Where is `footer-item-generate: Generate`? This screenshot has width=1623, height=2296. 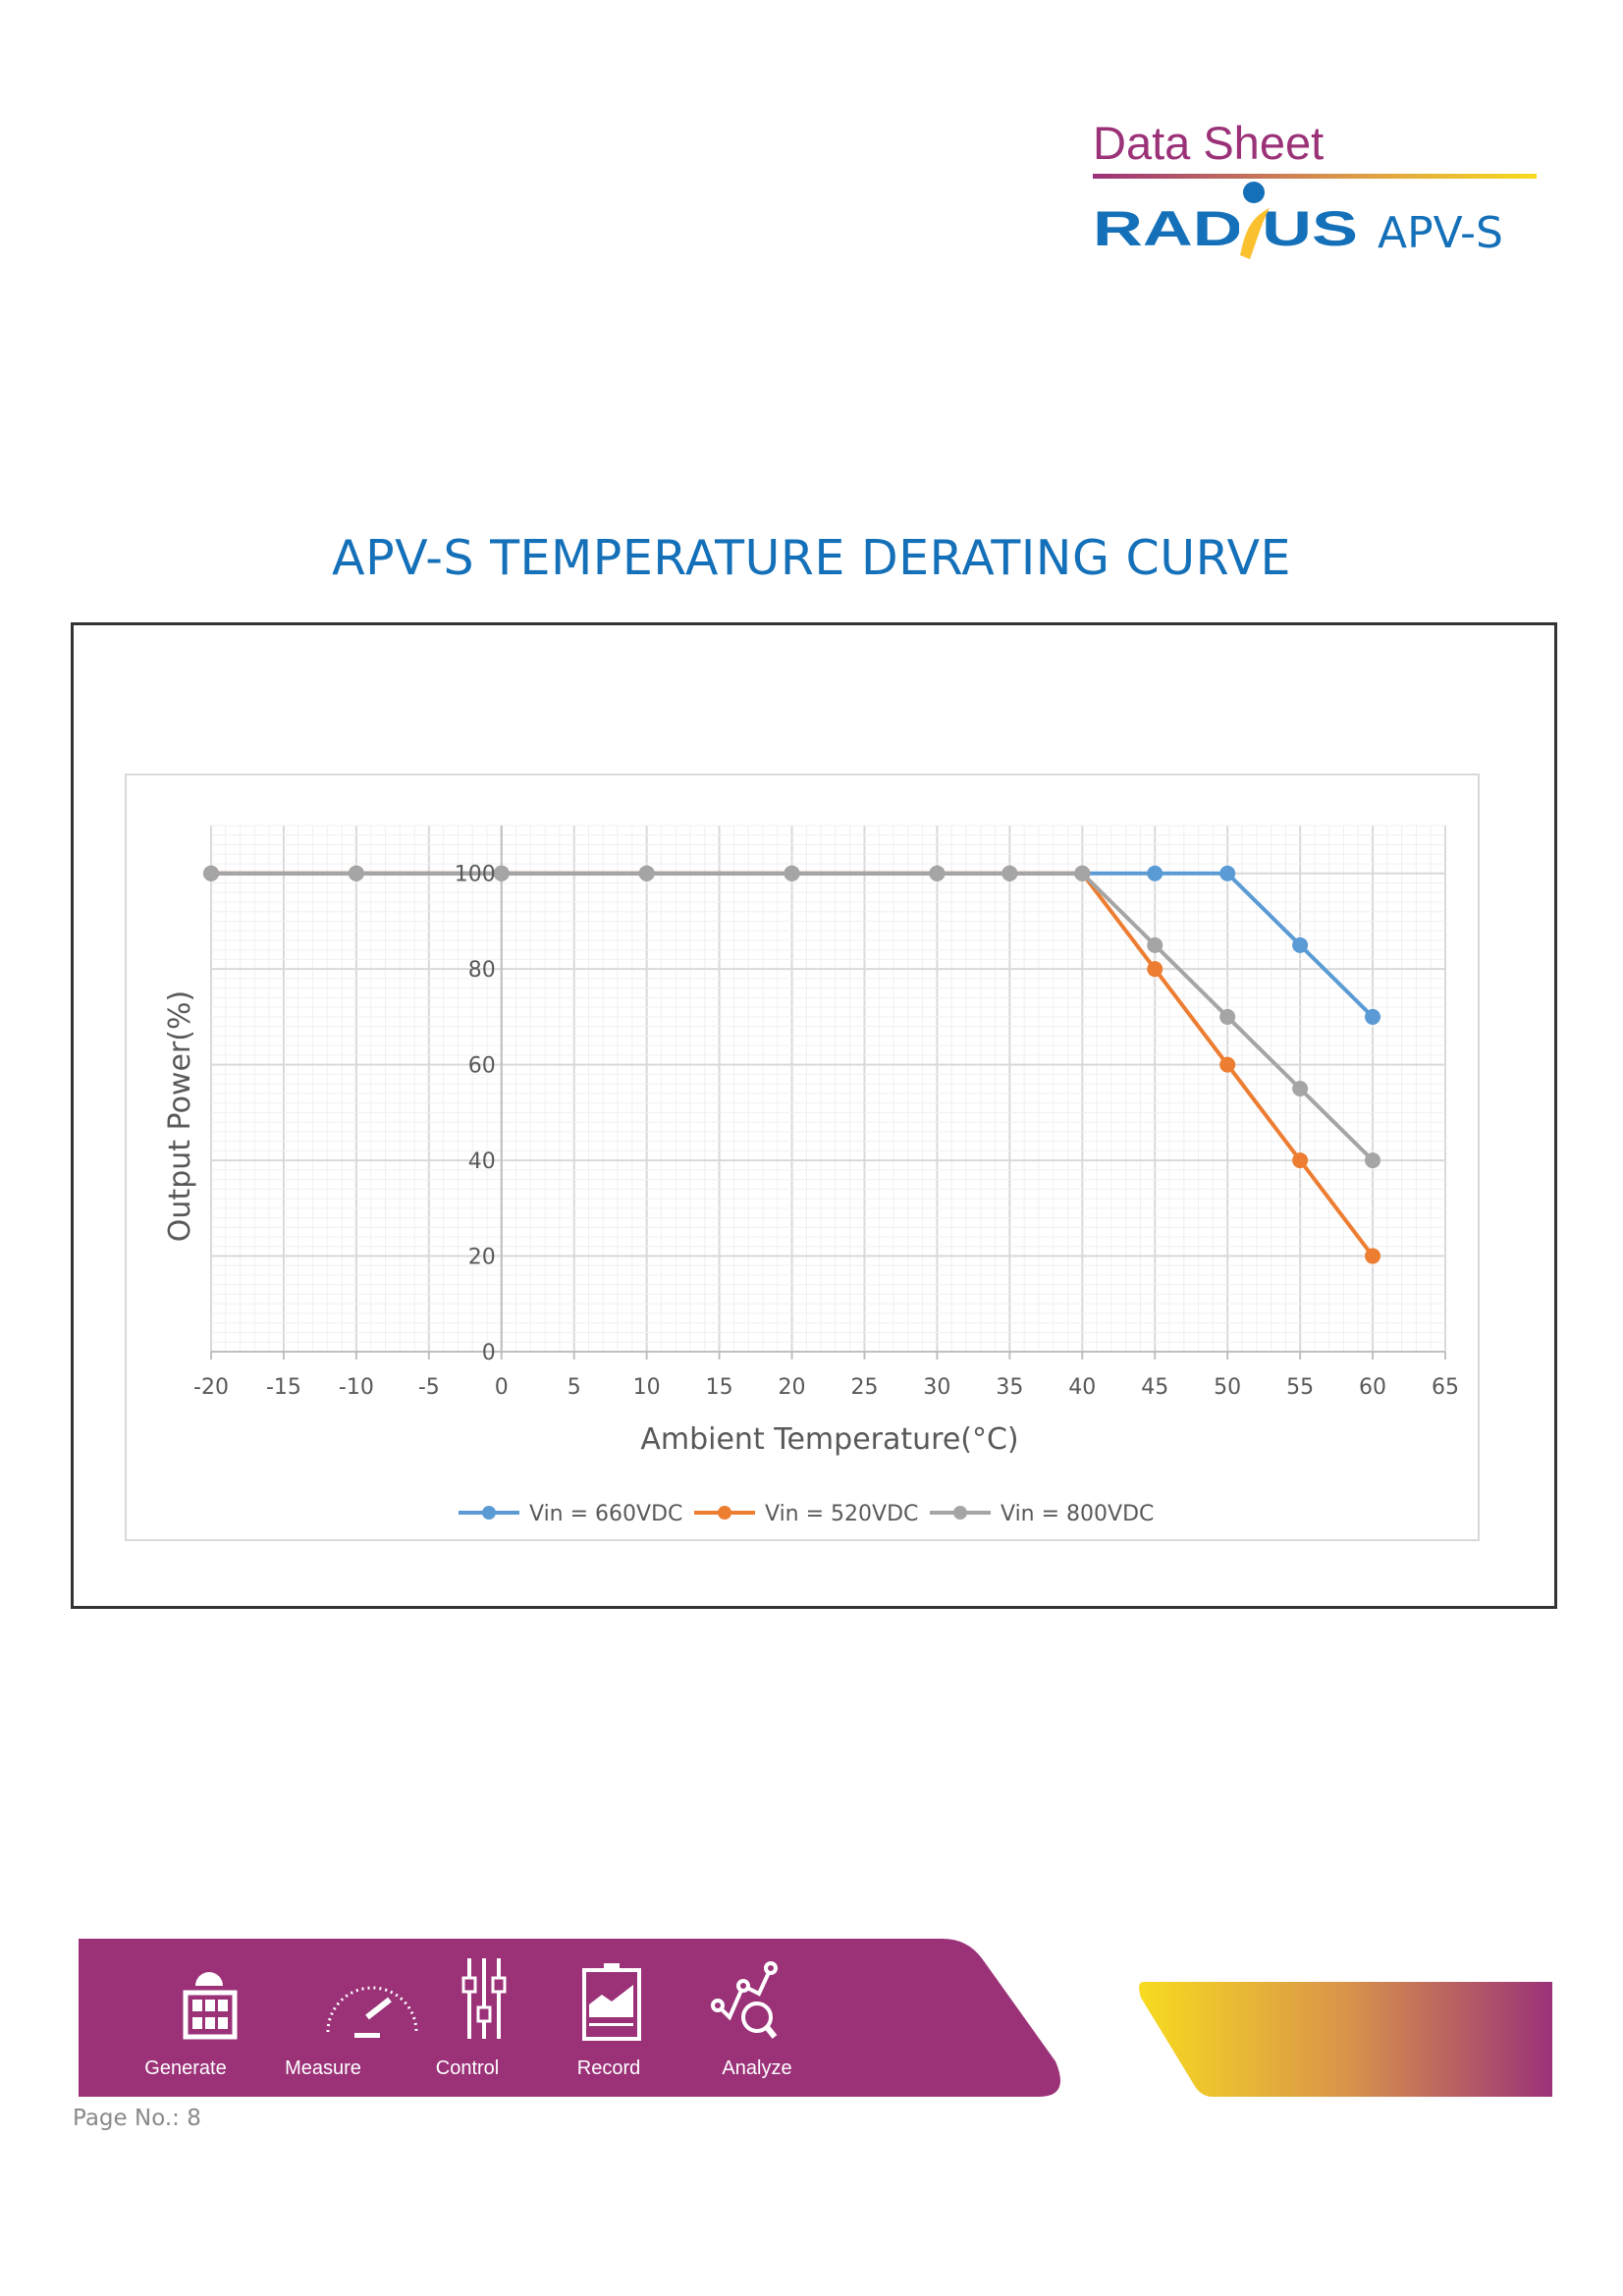
footer-item-generate: Generate is located at coordinates (185, 2068).